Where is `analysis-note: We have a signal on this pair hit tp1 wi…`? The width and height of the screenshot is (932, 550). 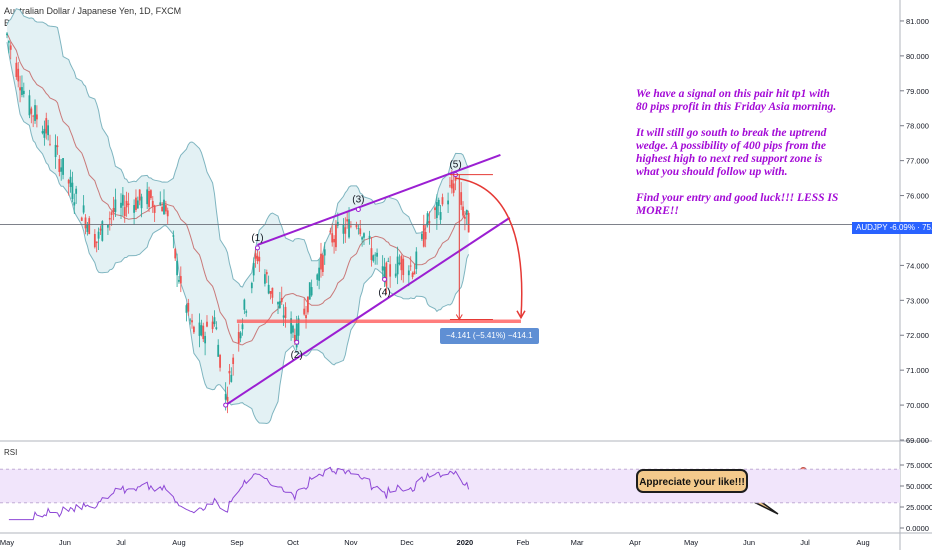
analysis-note: We have a signal on this pair hit tp1 wi… is located at coordinates (738, 159).